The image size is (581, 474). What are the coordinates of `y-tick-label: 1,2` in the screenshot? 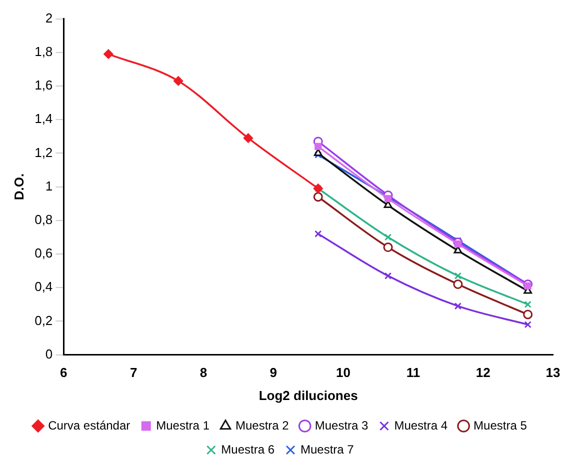 It's located at (43, 152).